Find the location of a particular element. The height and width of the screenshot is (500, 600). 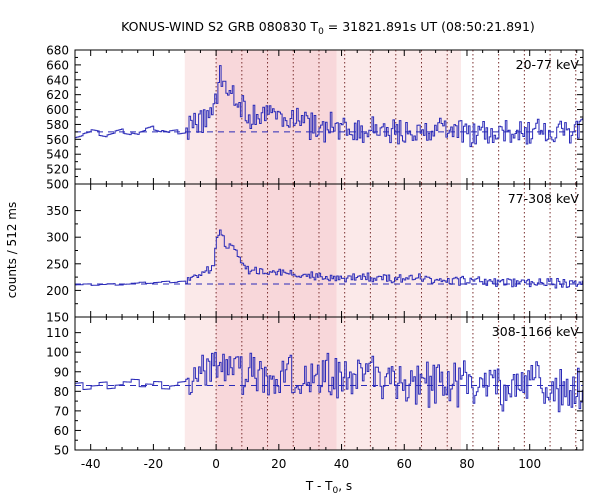

x-axis-label-subscript: 0 is located at coordinates (336, 491).